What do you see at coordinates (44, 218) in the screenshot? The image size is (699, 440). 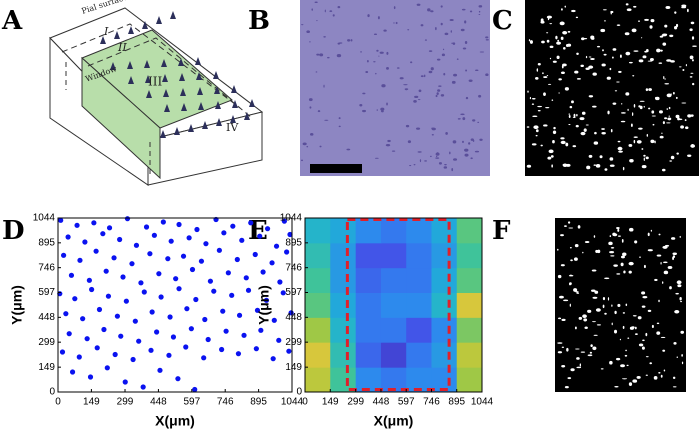 I see `y-tick-label: 1044` at bounding box center [44, 218].